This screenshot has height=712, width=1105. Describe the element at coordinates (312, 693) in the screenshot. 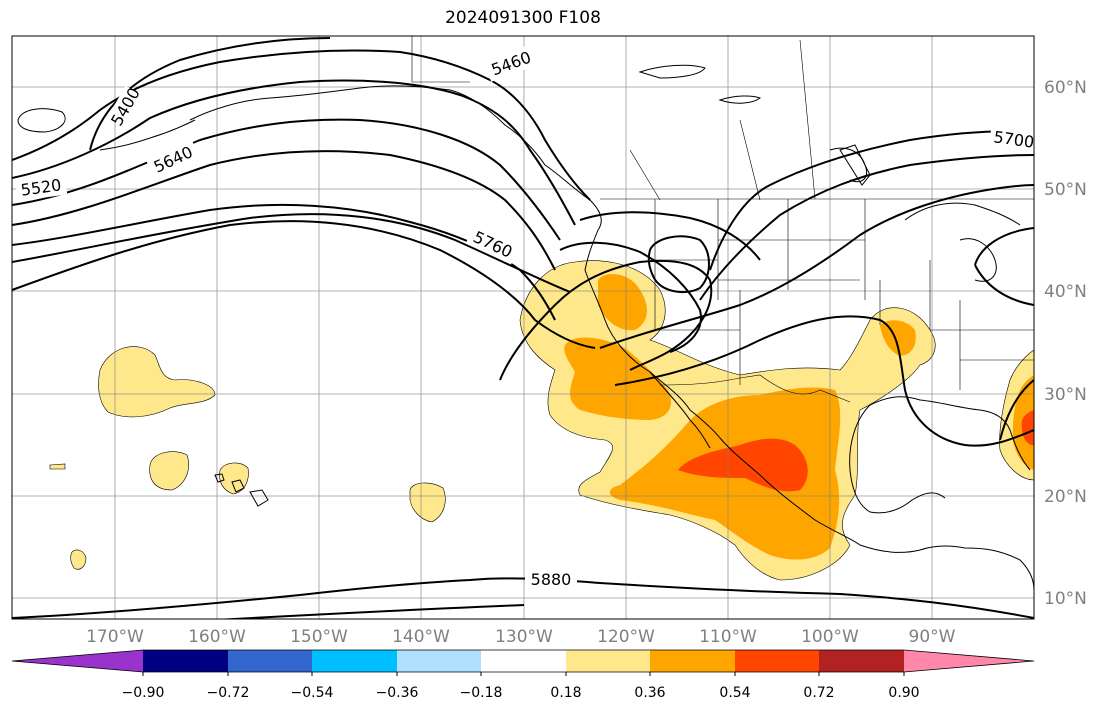

I see `colorbar-tick-label: −0.54` at that location.